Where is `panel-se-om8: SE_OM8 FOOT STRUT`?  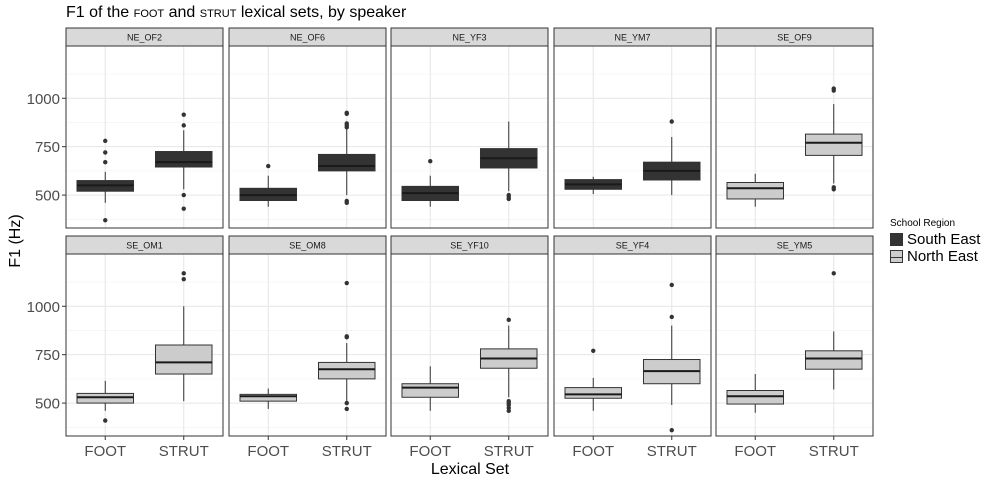
panel-se-om8: SE_OM8 FOOT STRUT is located at coordinates (307, 347).